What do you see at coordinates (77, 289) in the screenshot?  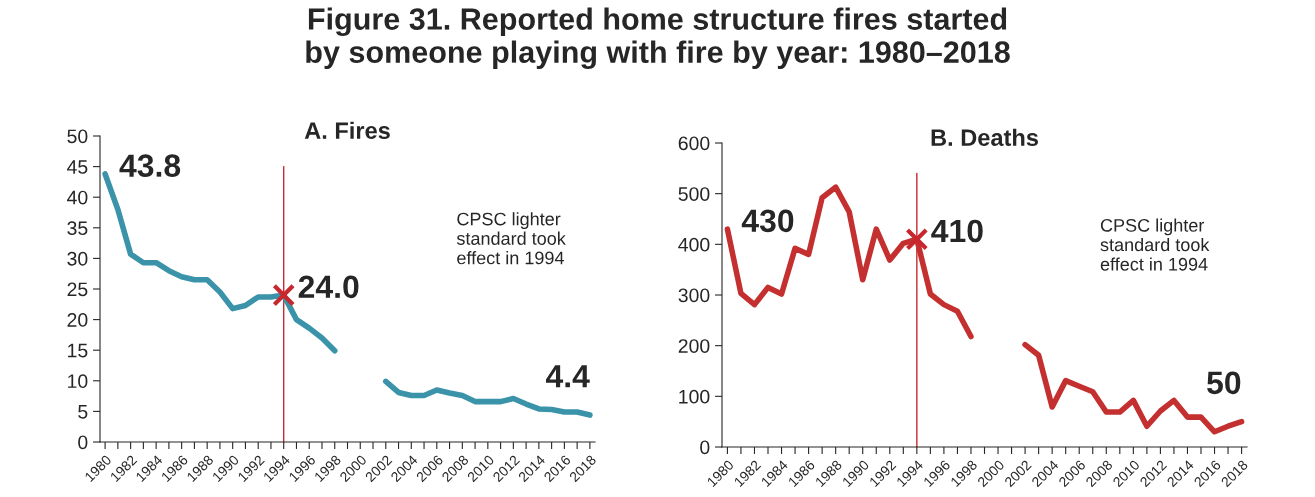 I see `y-tick-label: 25` at bounding box center [77, 289].